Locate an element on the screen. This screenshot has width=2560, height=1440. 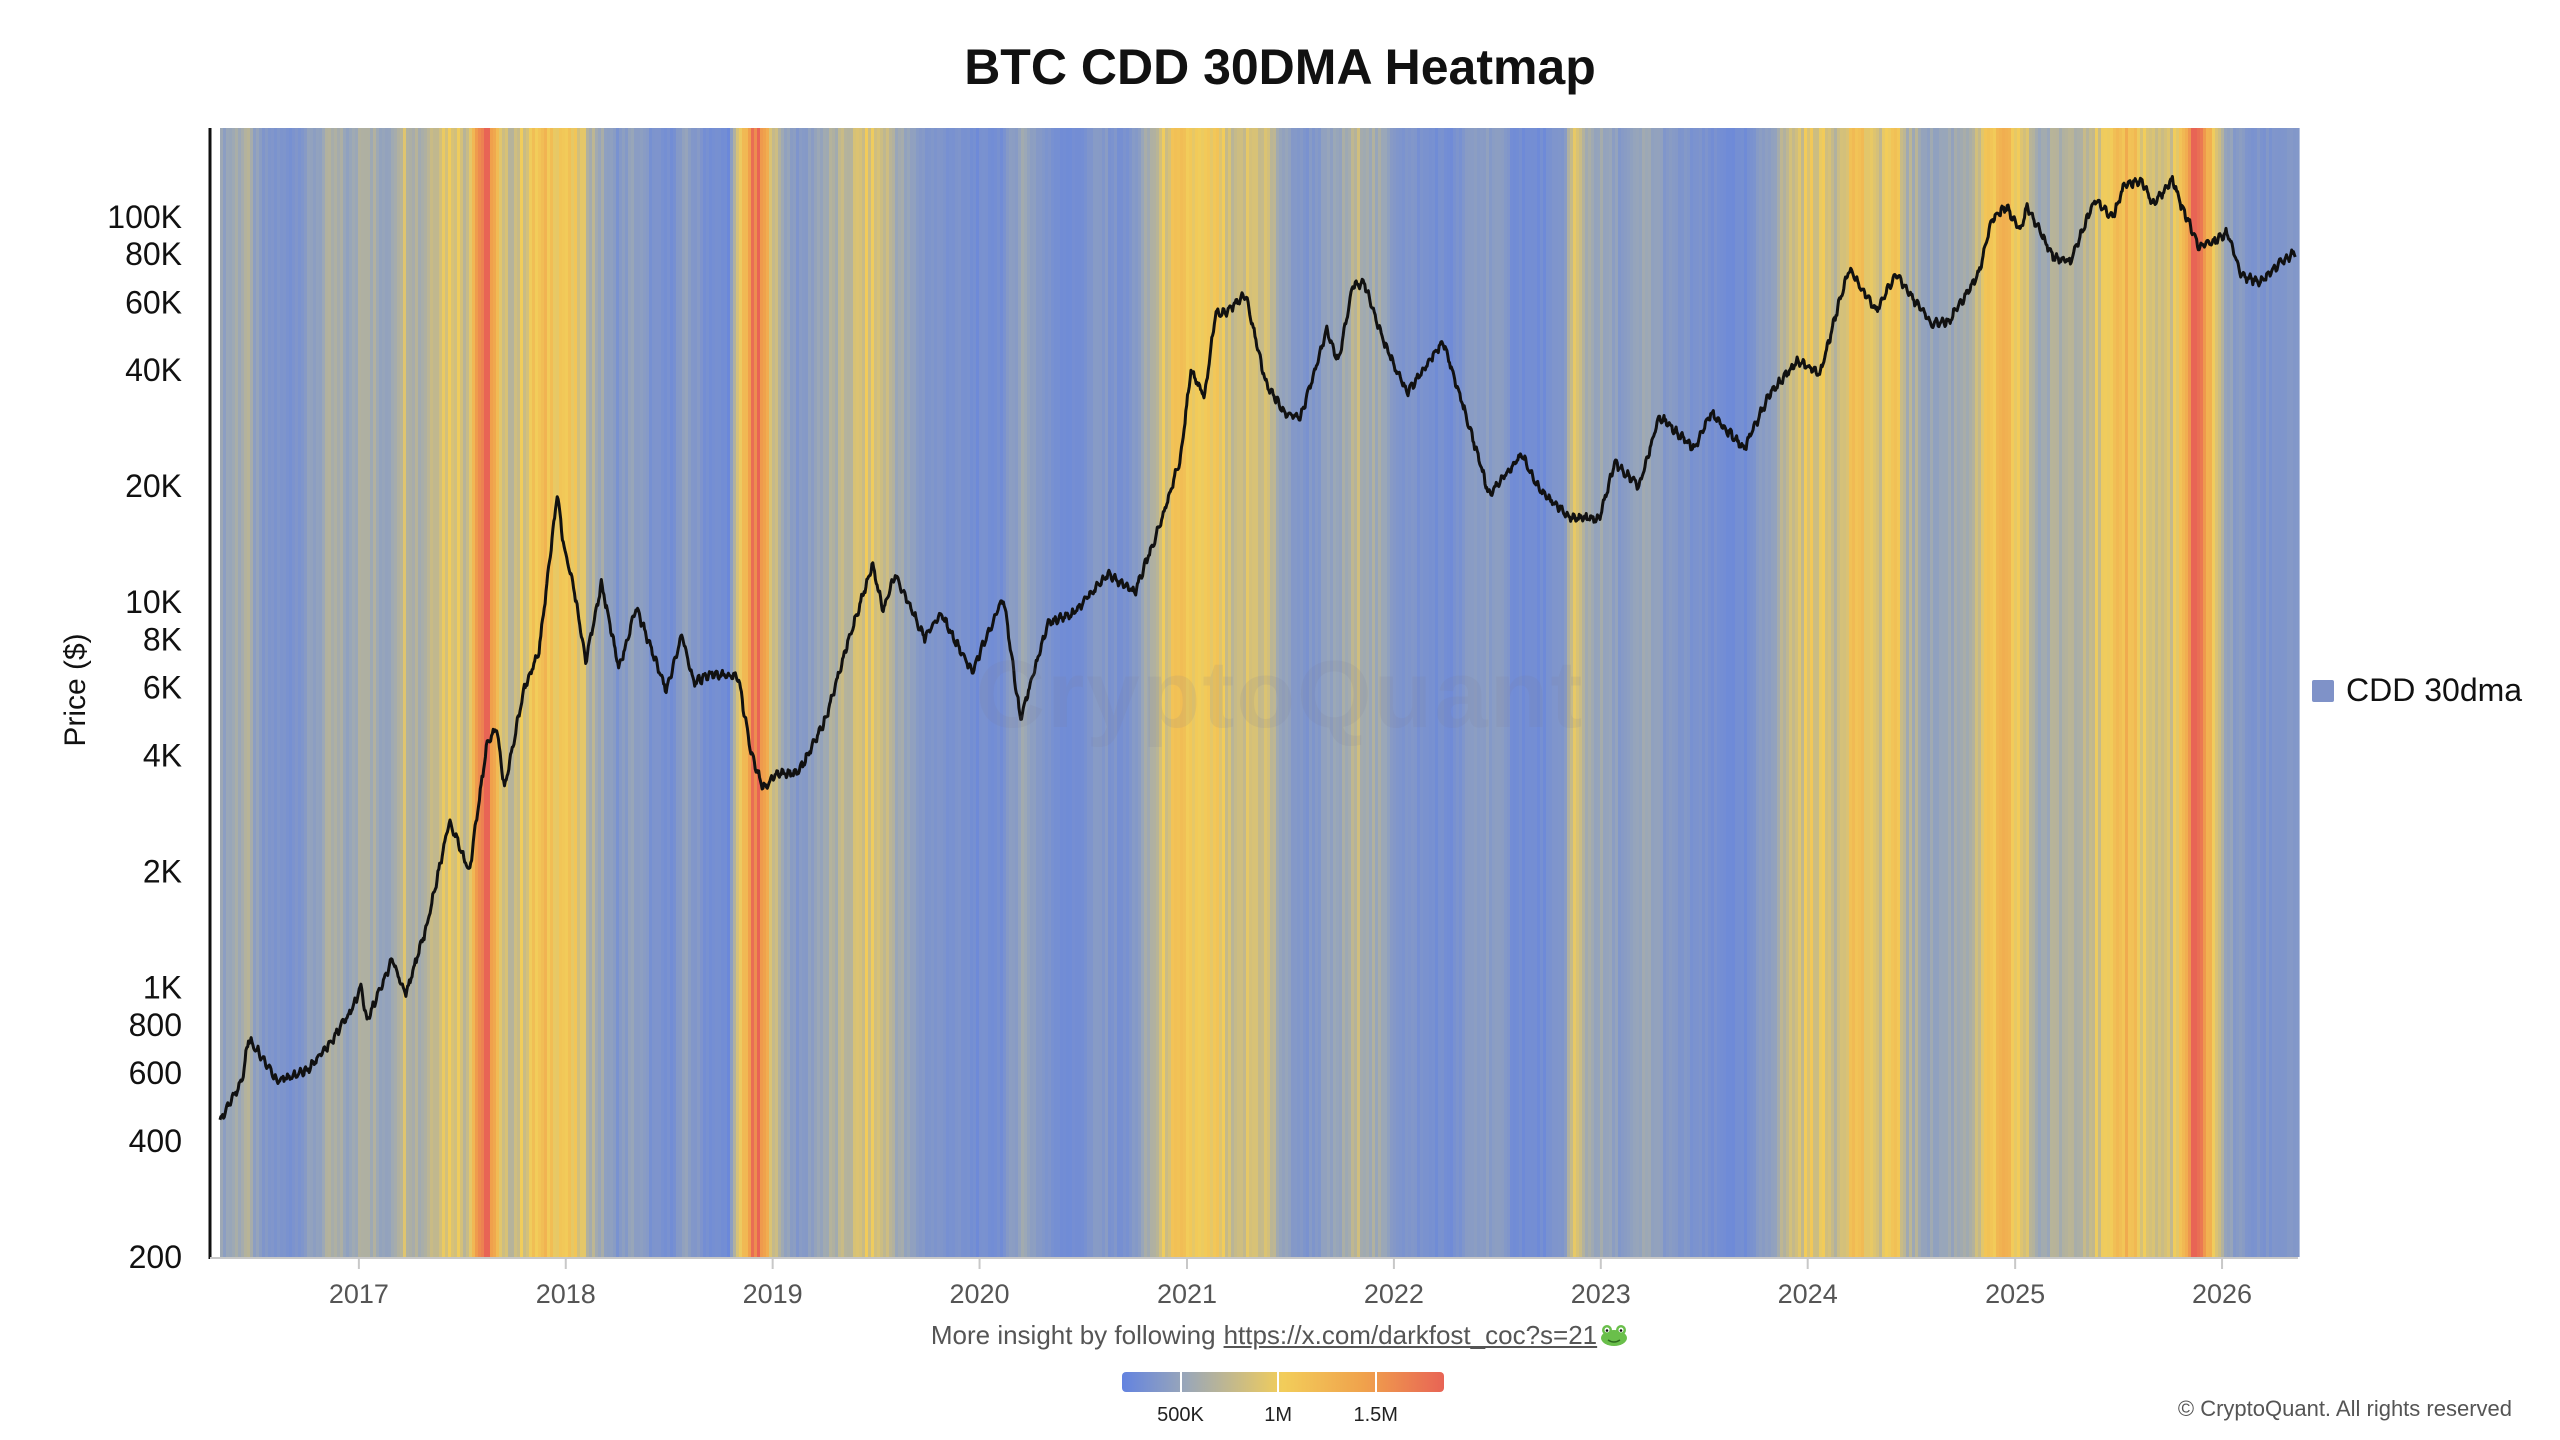
watermark: CryptoQuant is located at coordinates (1280, 694).